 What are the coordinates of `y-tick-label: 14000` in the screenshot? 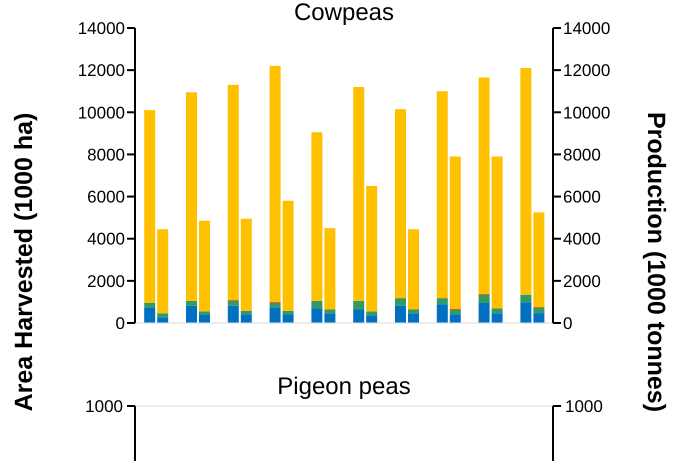 It's located at (101, 28).